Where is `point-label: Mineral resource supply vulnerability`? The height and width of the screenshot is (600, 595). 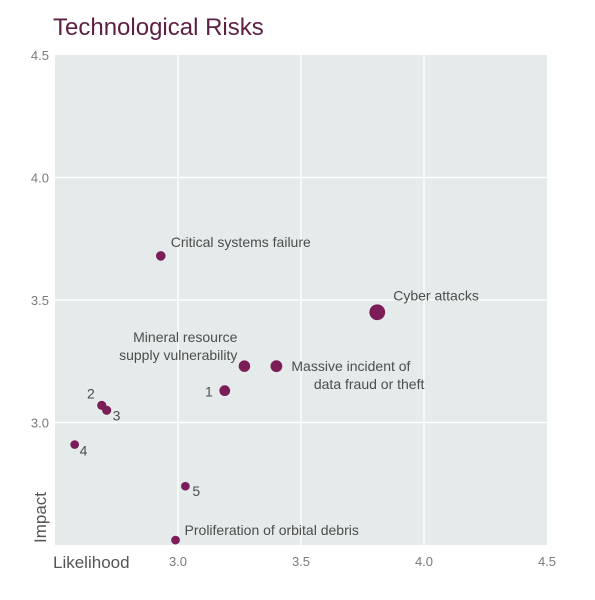
point-label: Mineral resource supply vulnerability is located at coordinates (178, 346).